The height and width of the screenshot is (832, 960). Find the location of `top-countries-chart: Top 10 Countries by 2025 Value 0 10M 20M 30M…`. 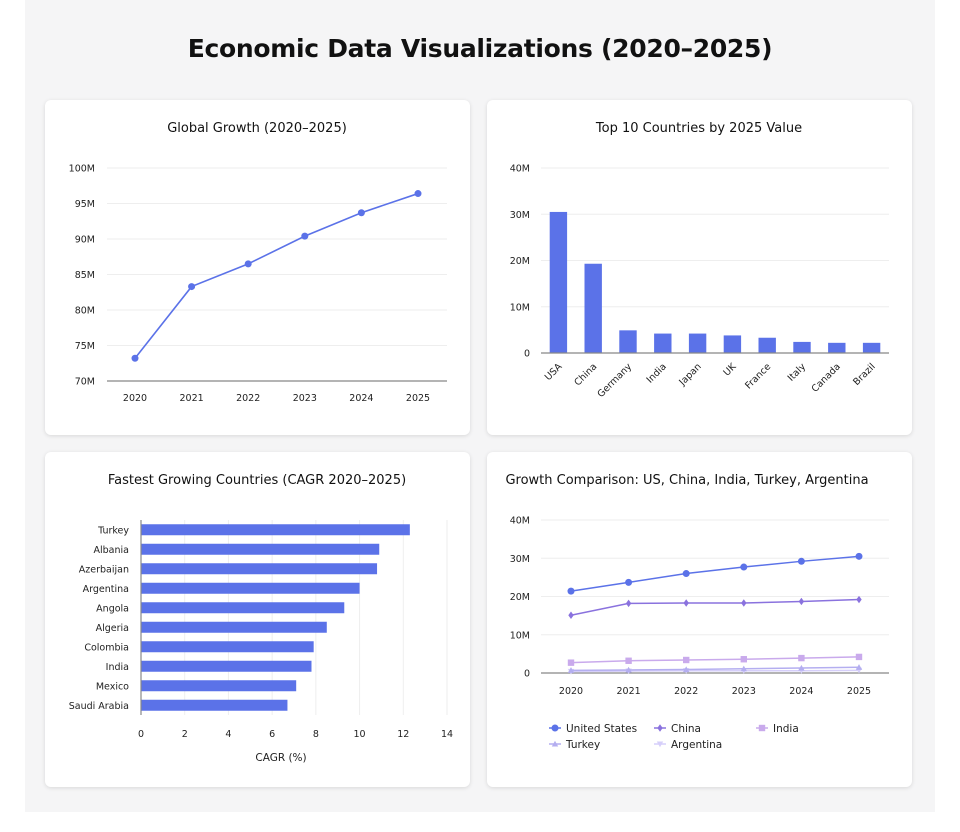

top-countries-chart: Top 10 Countries by 2025 Value 0 10M 20M 30M… is located at coordinates (699, 260).